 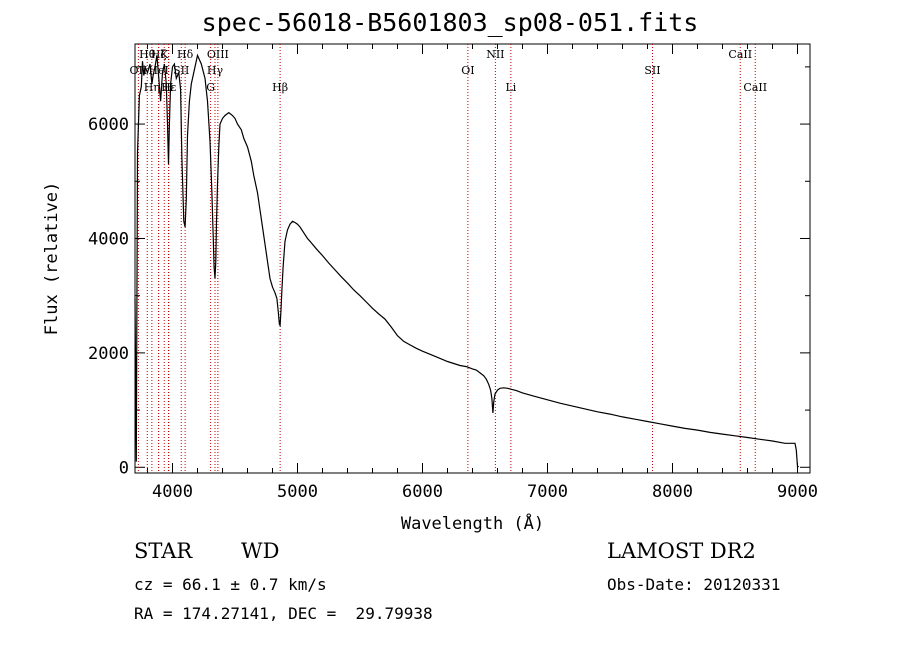 What do you see at coordinates (172, 492) in the screenshot?
I see `x-tick-label: 4000` at bounding box center [172, 492].